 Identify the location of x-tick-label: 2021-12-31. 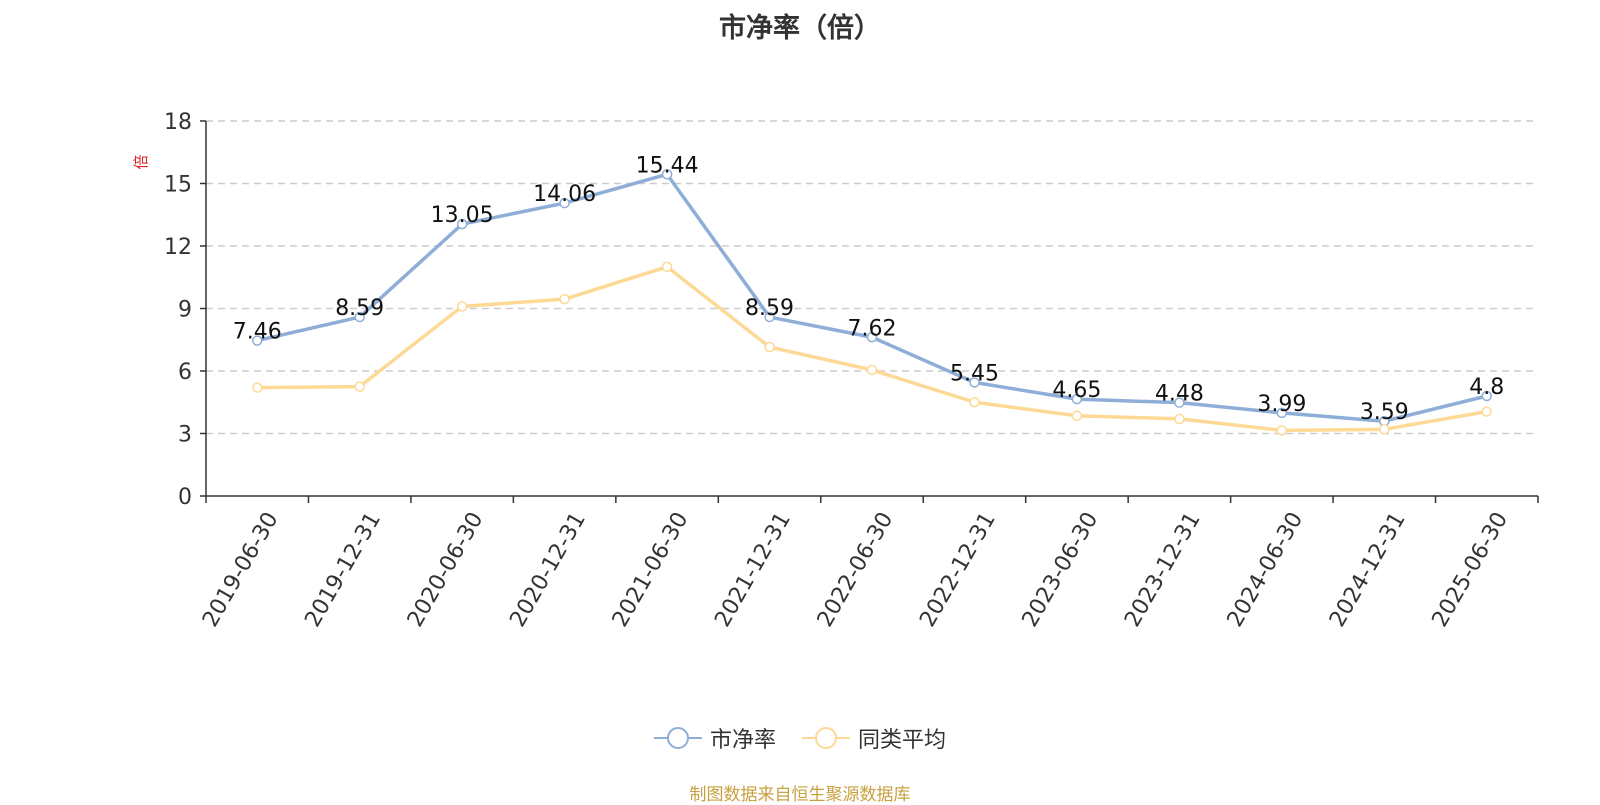
(753, 569).